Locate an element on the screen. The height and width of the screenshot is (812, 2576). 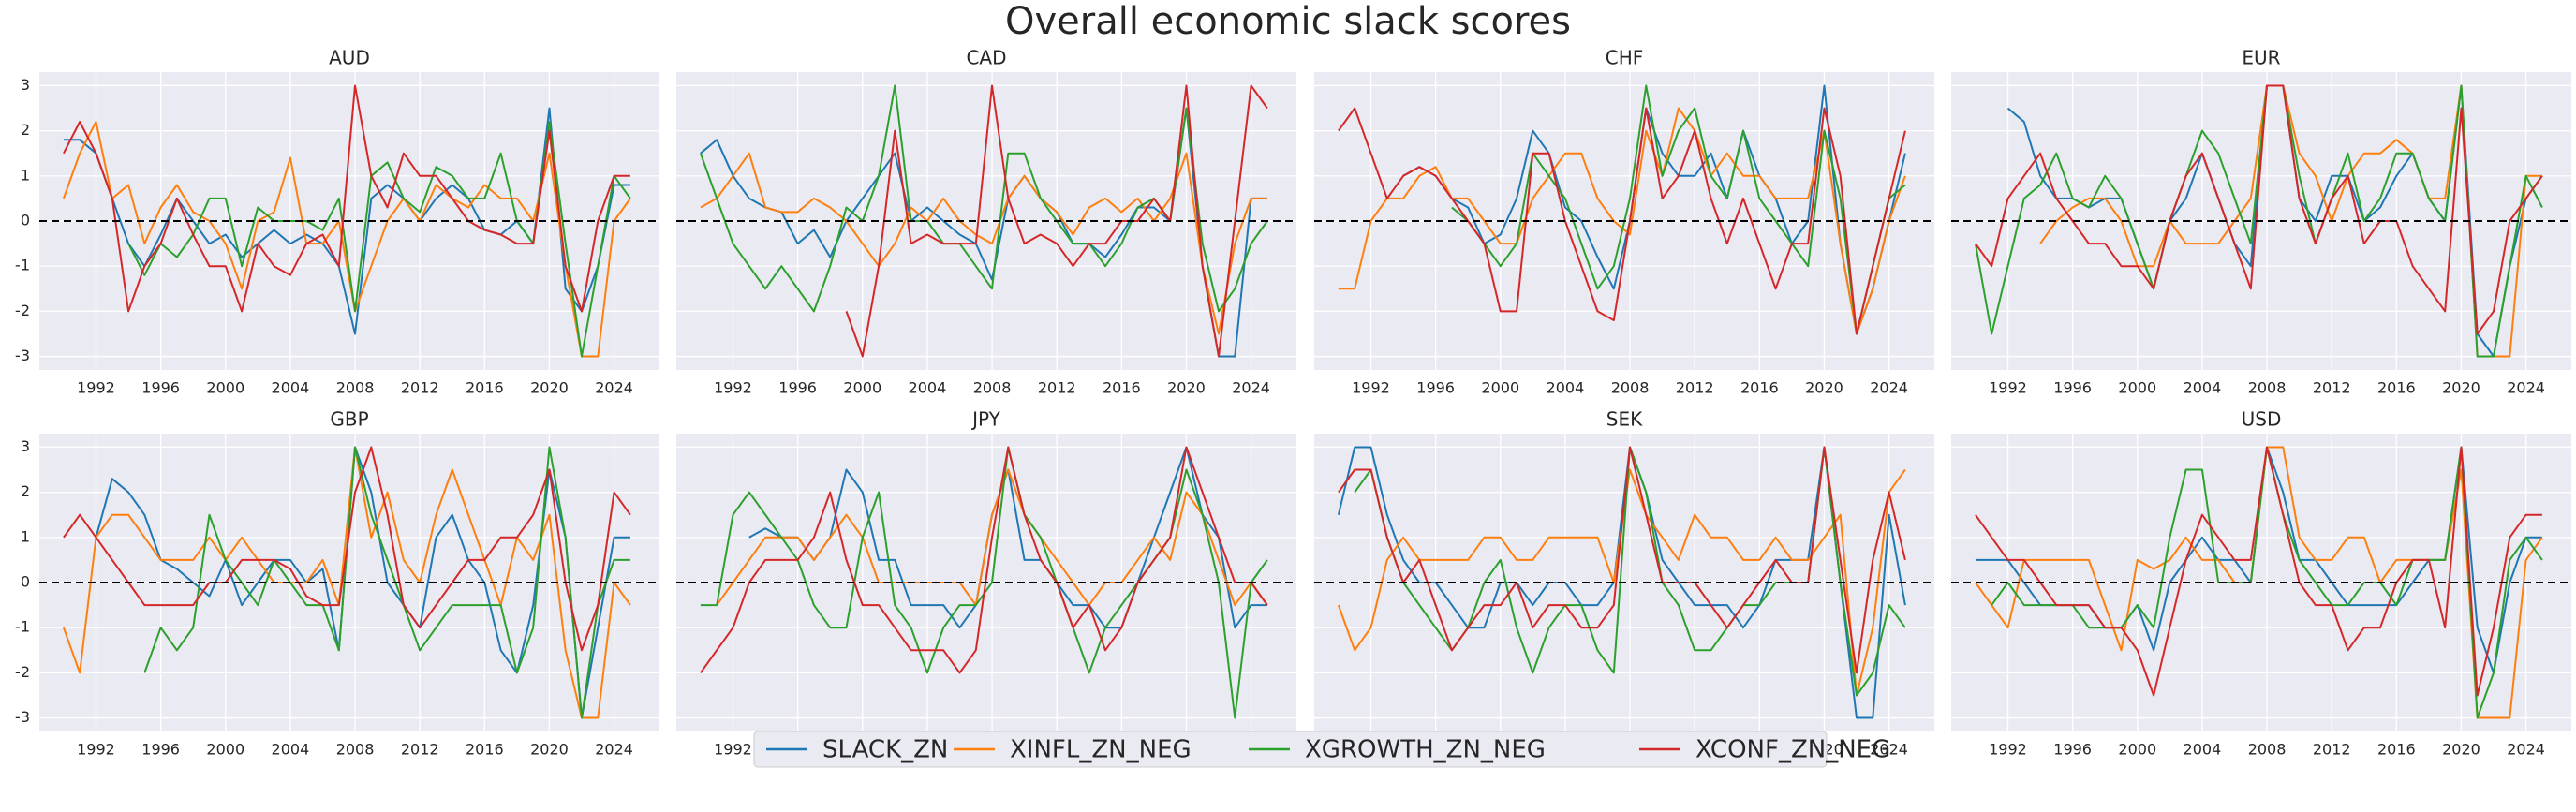
panel: CHF 1992 1996 2000 2004 2008 2012 2016 2020 2024 is located at coordinates (1624, 222).